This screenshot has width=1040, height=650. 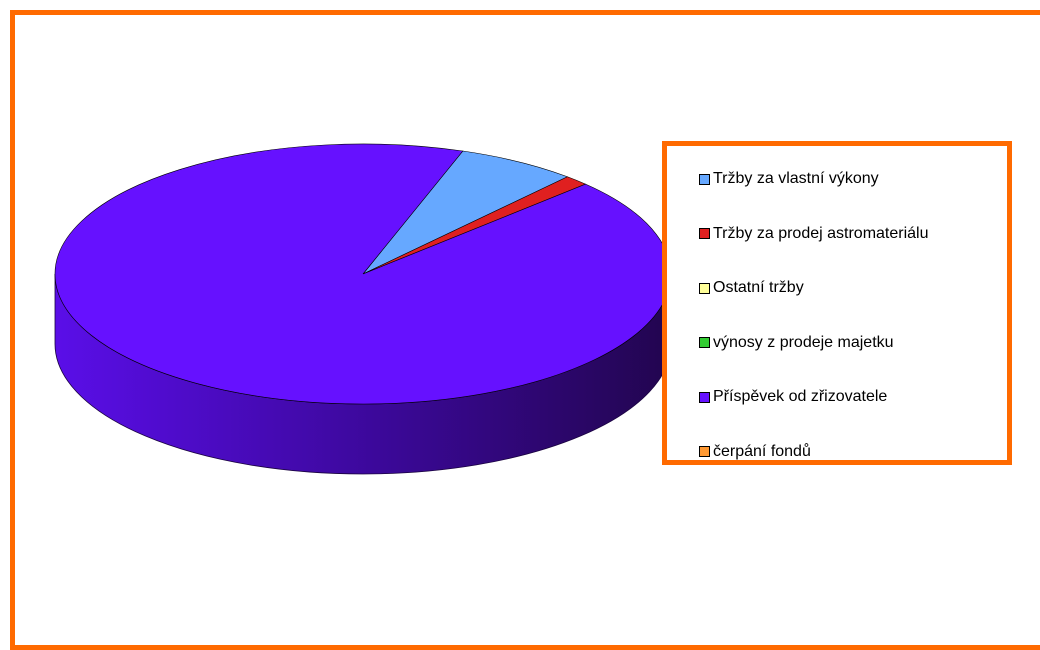 What do you see at coordinates (465, 212) in the screenshot?
I see `pie-slice` at bounding box center [465, 212].